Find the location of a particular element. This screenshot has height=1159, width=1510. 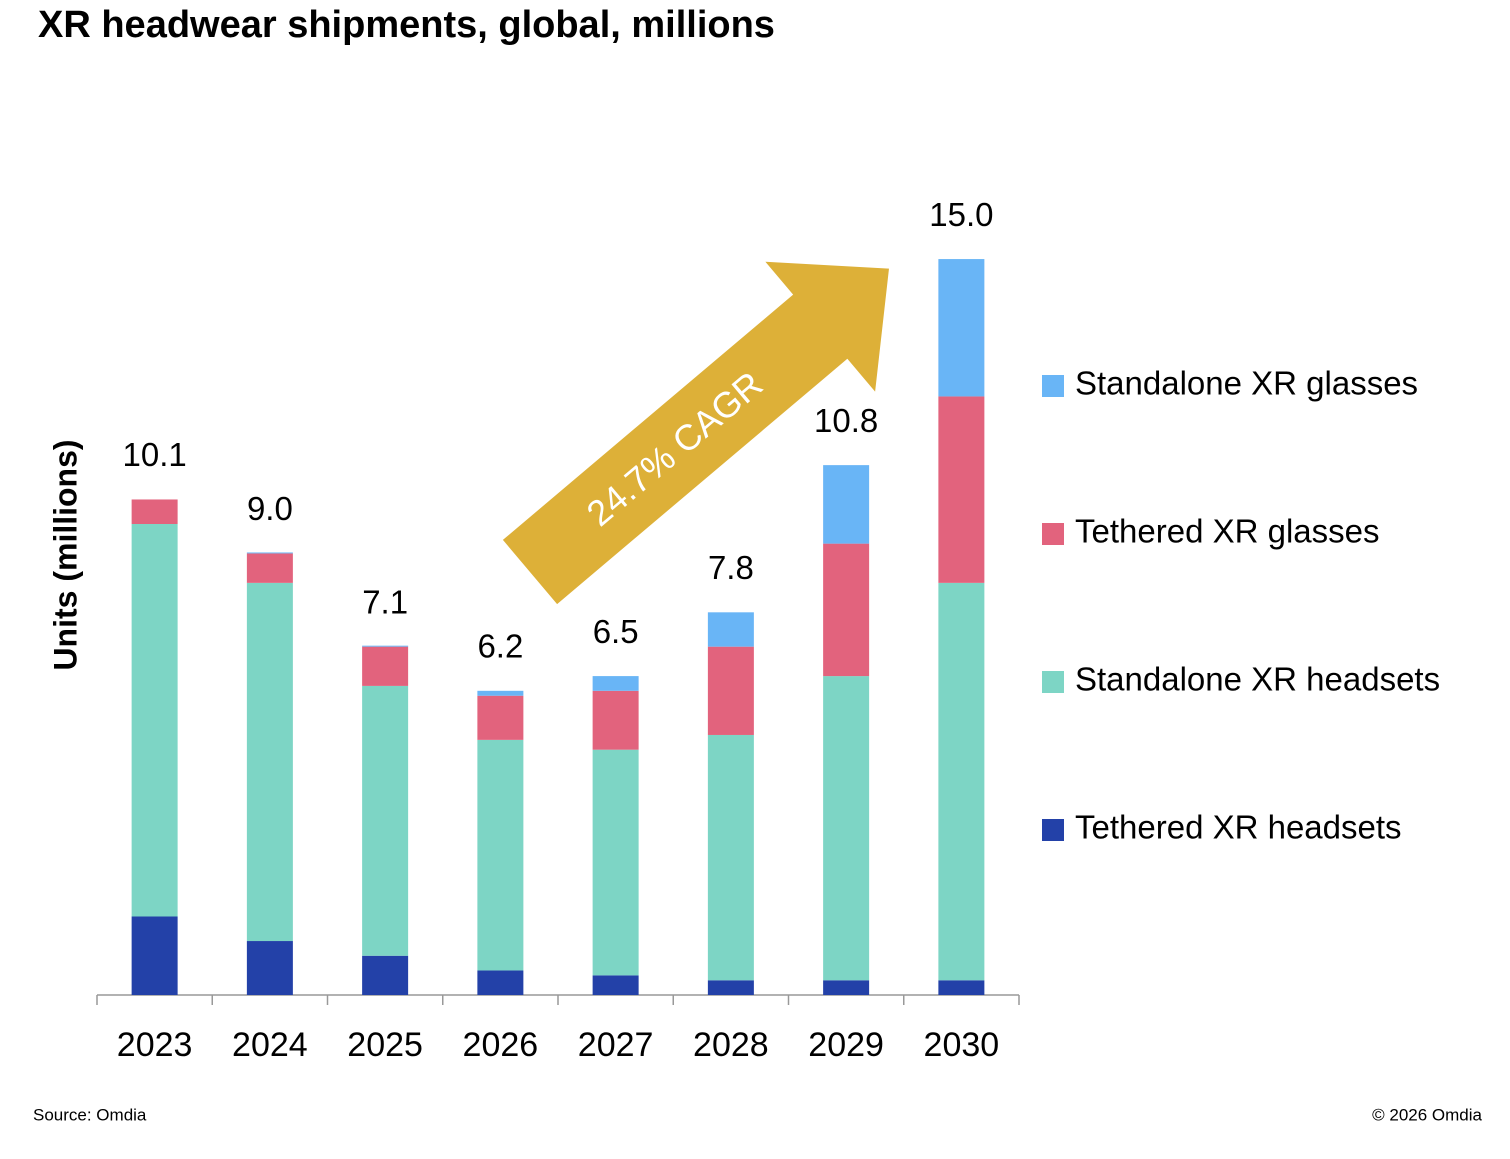

x-tick-label: 2029 is located at coordinates (846, 1045).